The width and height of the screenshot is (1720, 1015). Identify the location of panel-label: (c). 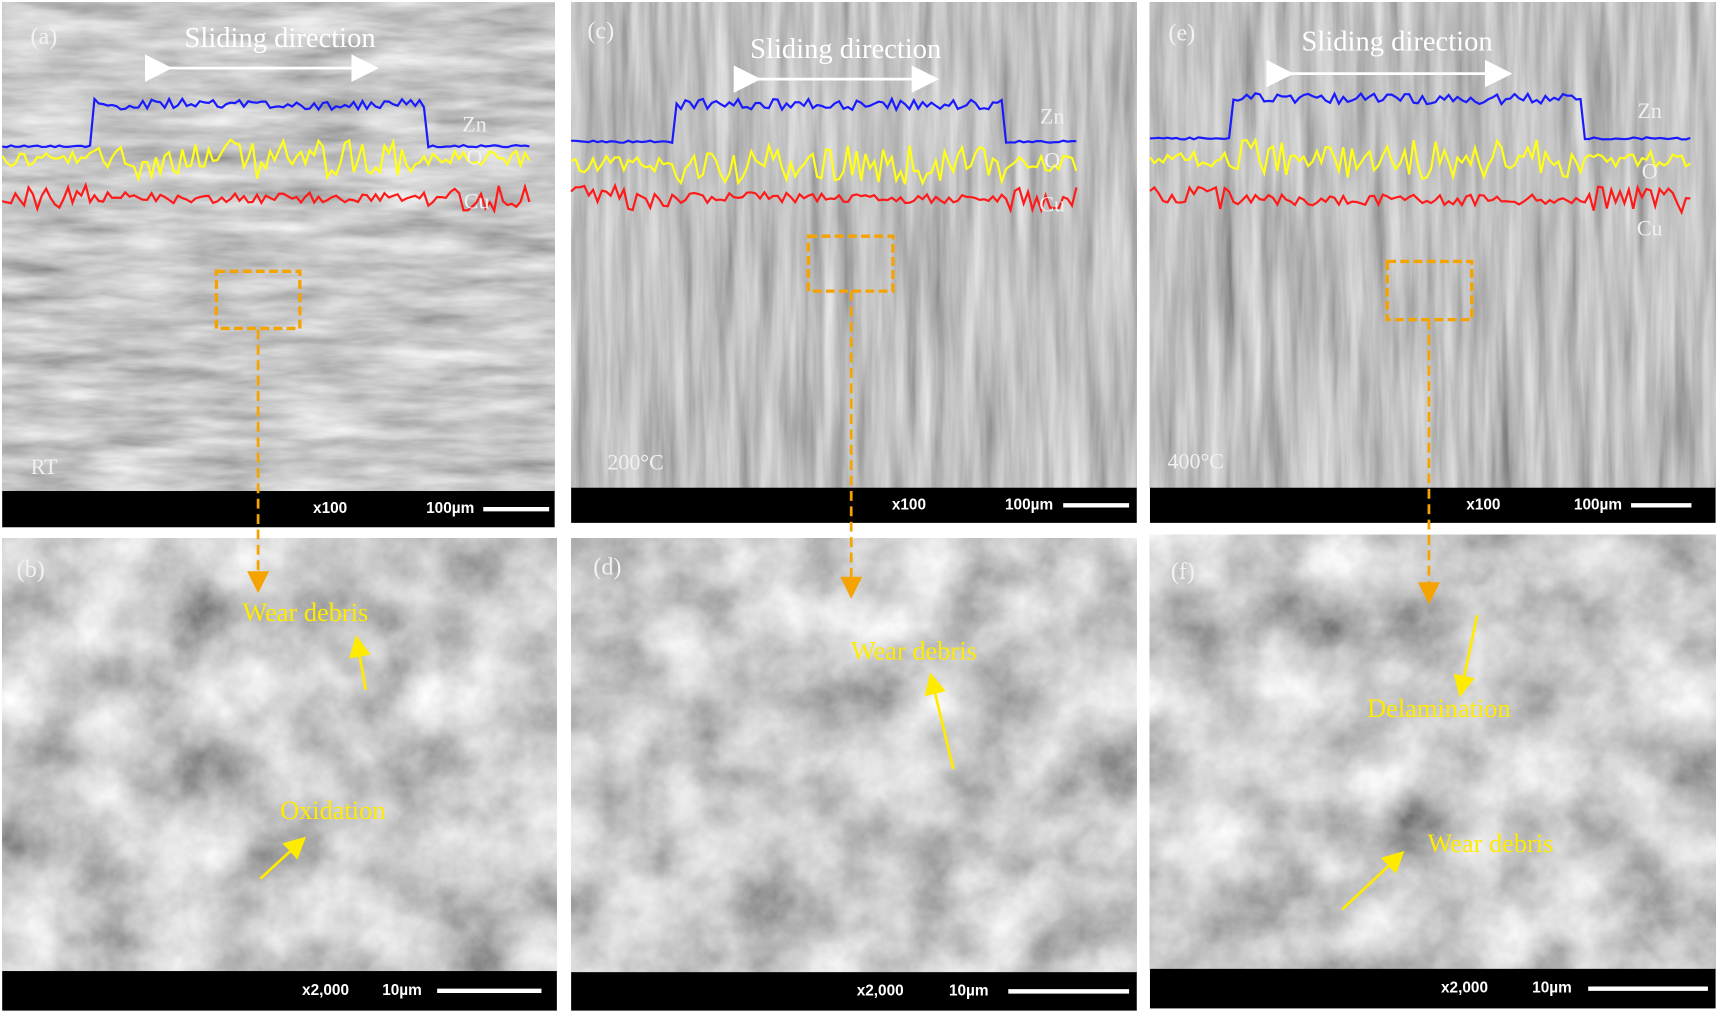
(600, 31).